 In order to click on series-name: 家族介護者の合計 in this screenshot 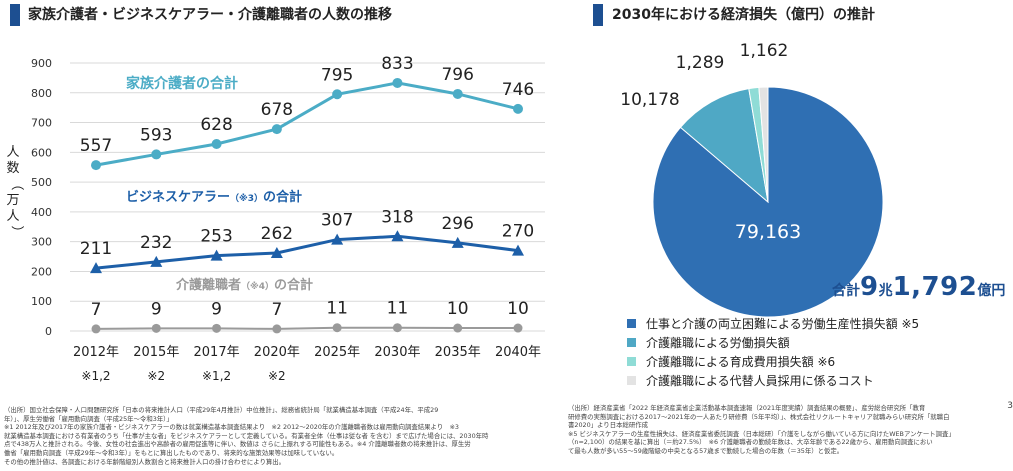, I will do `click(182, 83)`.